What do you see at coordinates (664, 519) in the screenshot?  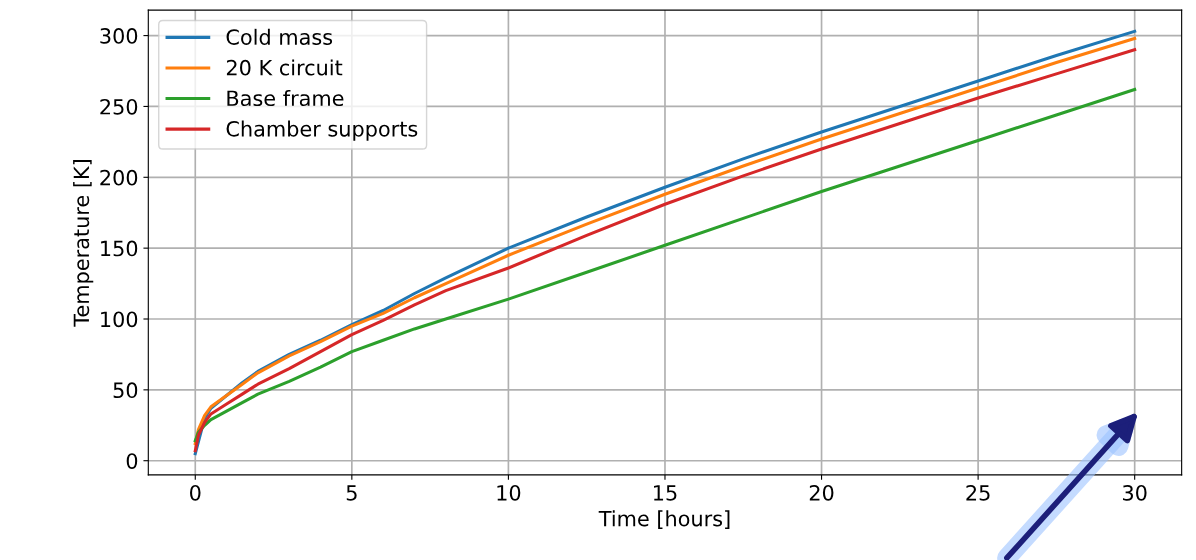 I see `x-axis-title: Time [hours]` at bounding box center [664, 519].